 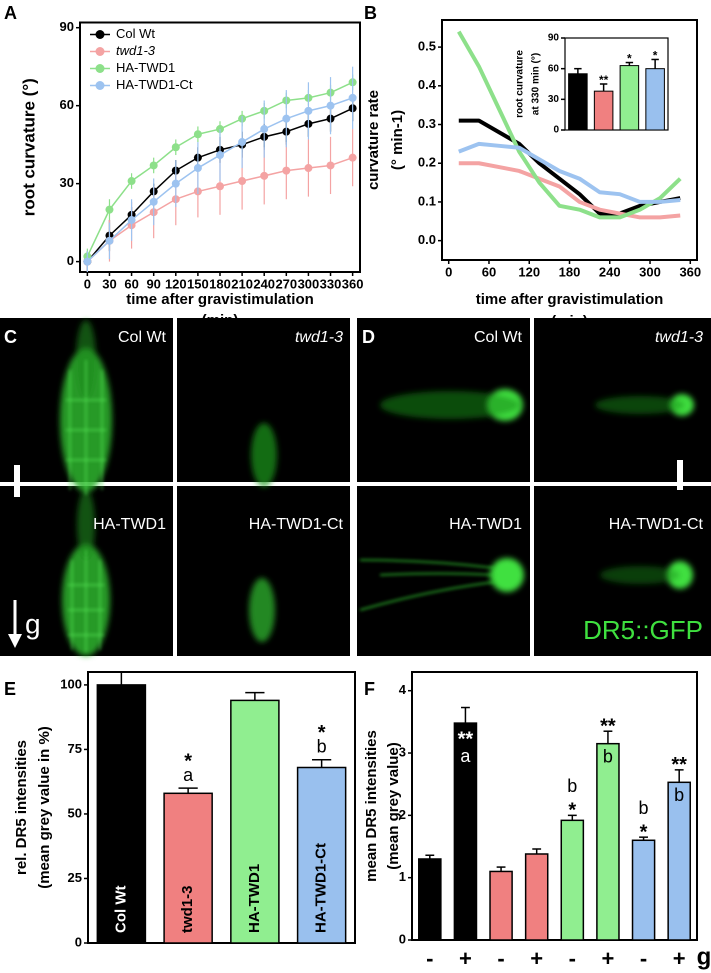 What do you see at coordinates (402, 751) in the screenshot?
I see `y-tick-label: 3` at bounding box center [402, 751].